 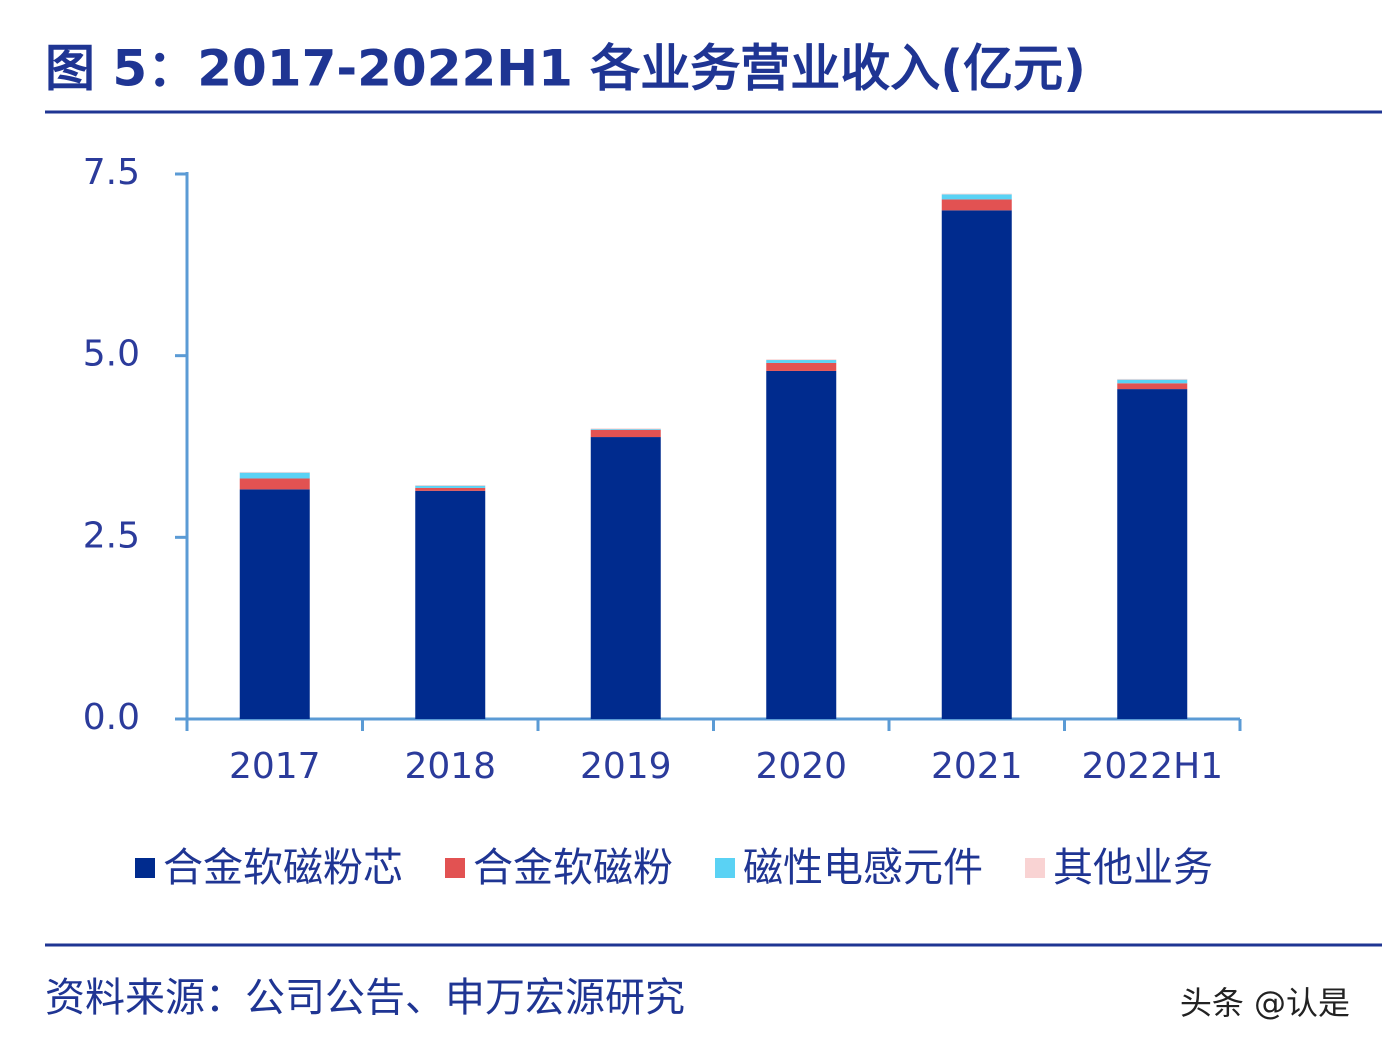 What do you see at coordinates (365, 998) in the screenshot?
I see `source-note: 资料来源：公司公告、申万宏源研究` at bounding box center [365, 998].